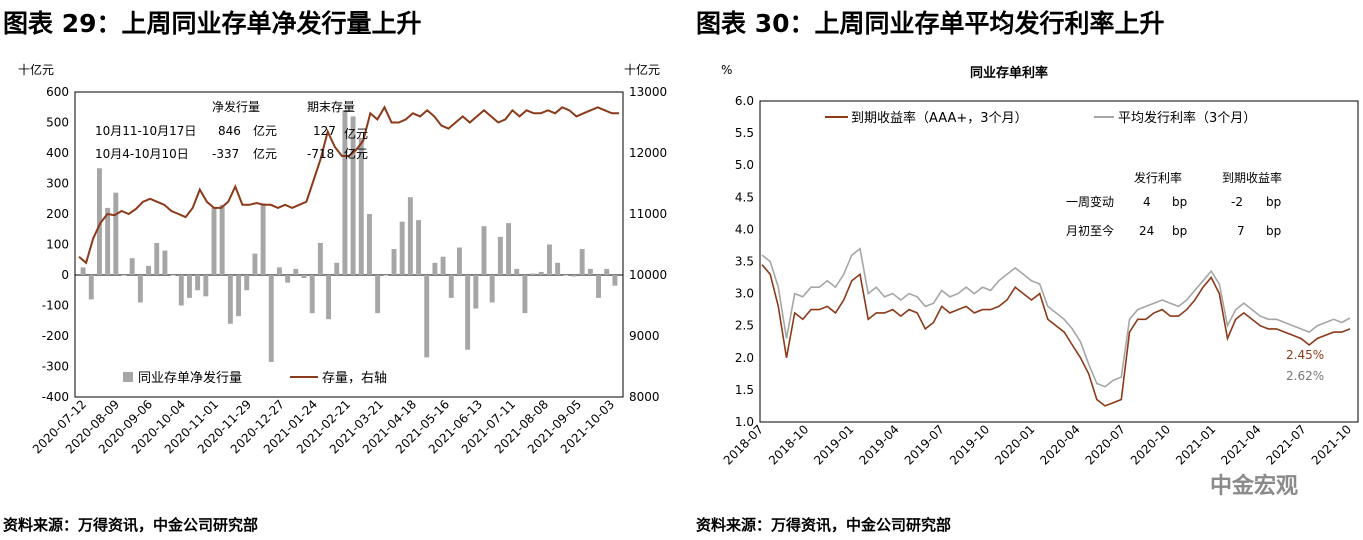 This screenshot has height=540, width=1363. What do you see at coordinates (726, 70) in the screenshot?
I see `r-y-unit: %` at bounding box center [726, 70].